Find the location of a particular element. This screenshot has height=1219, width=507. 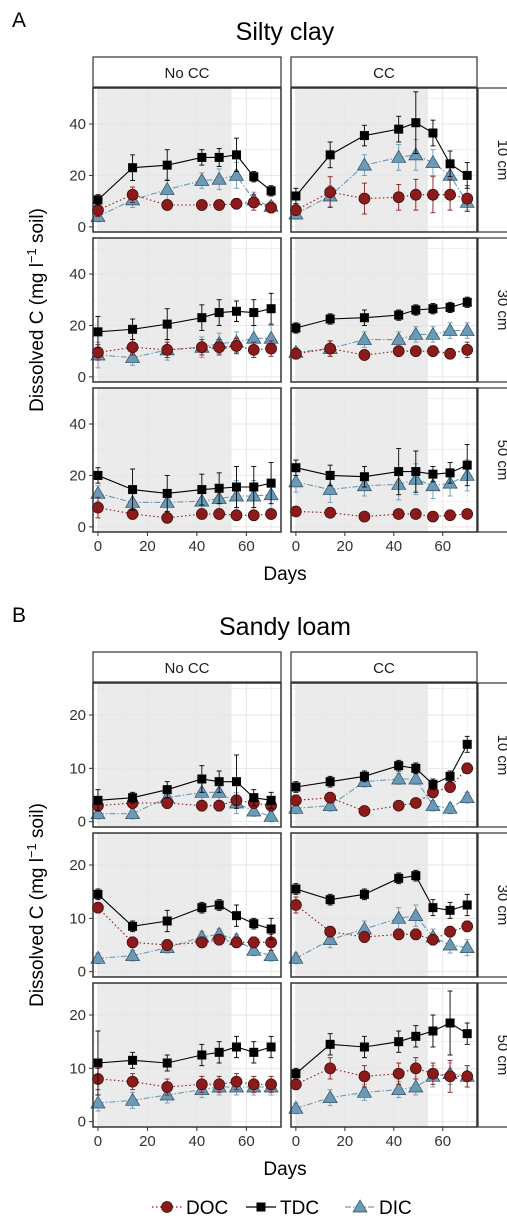

x-axis-label: Days is located at coordinates (284, 574).